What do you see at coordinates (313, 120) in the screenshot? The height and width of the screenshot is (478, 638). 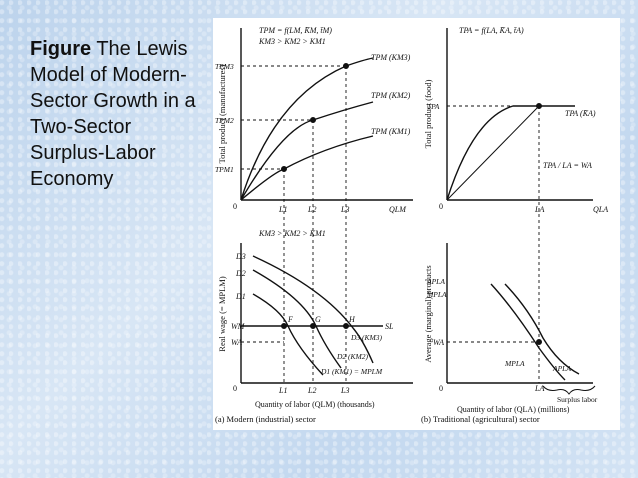 I see `point-tp-m2` at bounding box center [313, 120].